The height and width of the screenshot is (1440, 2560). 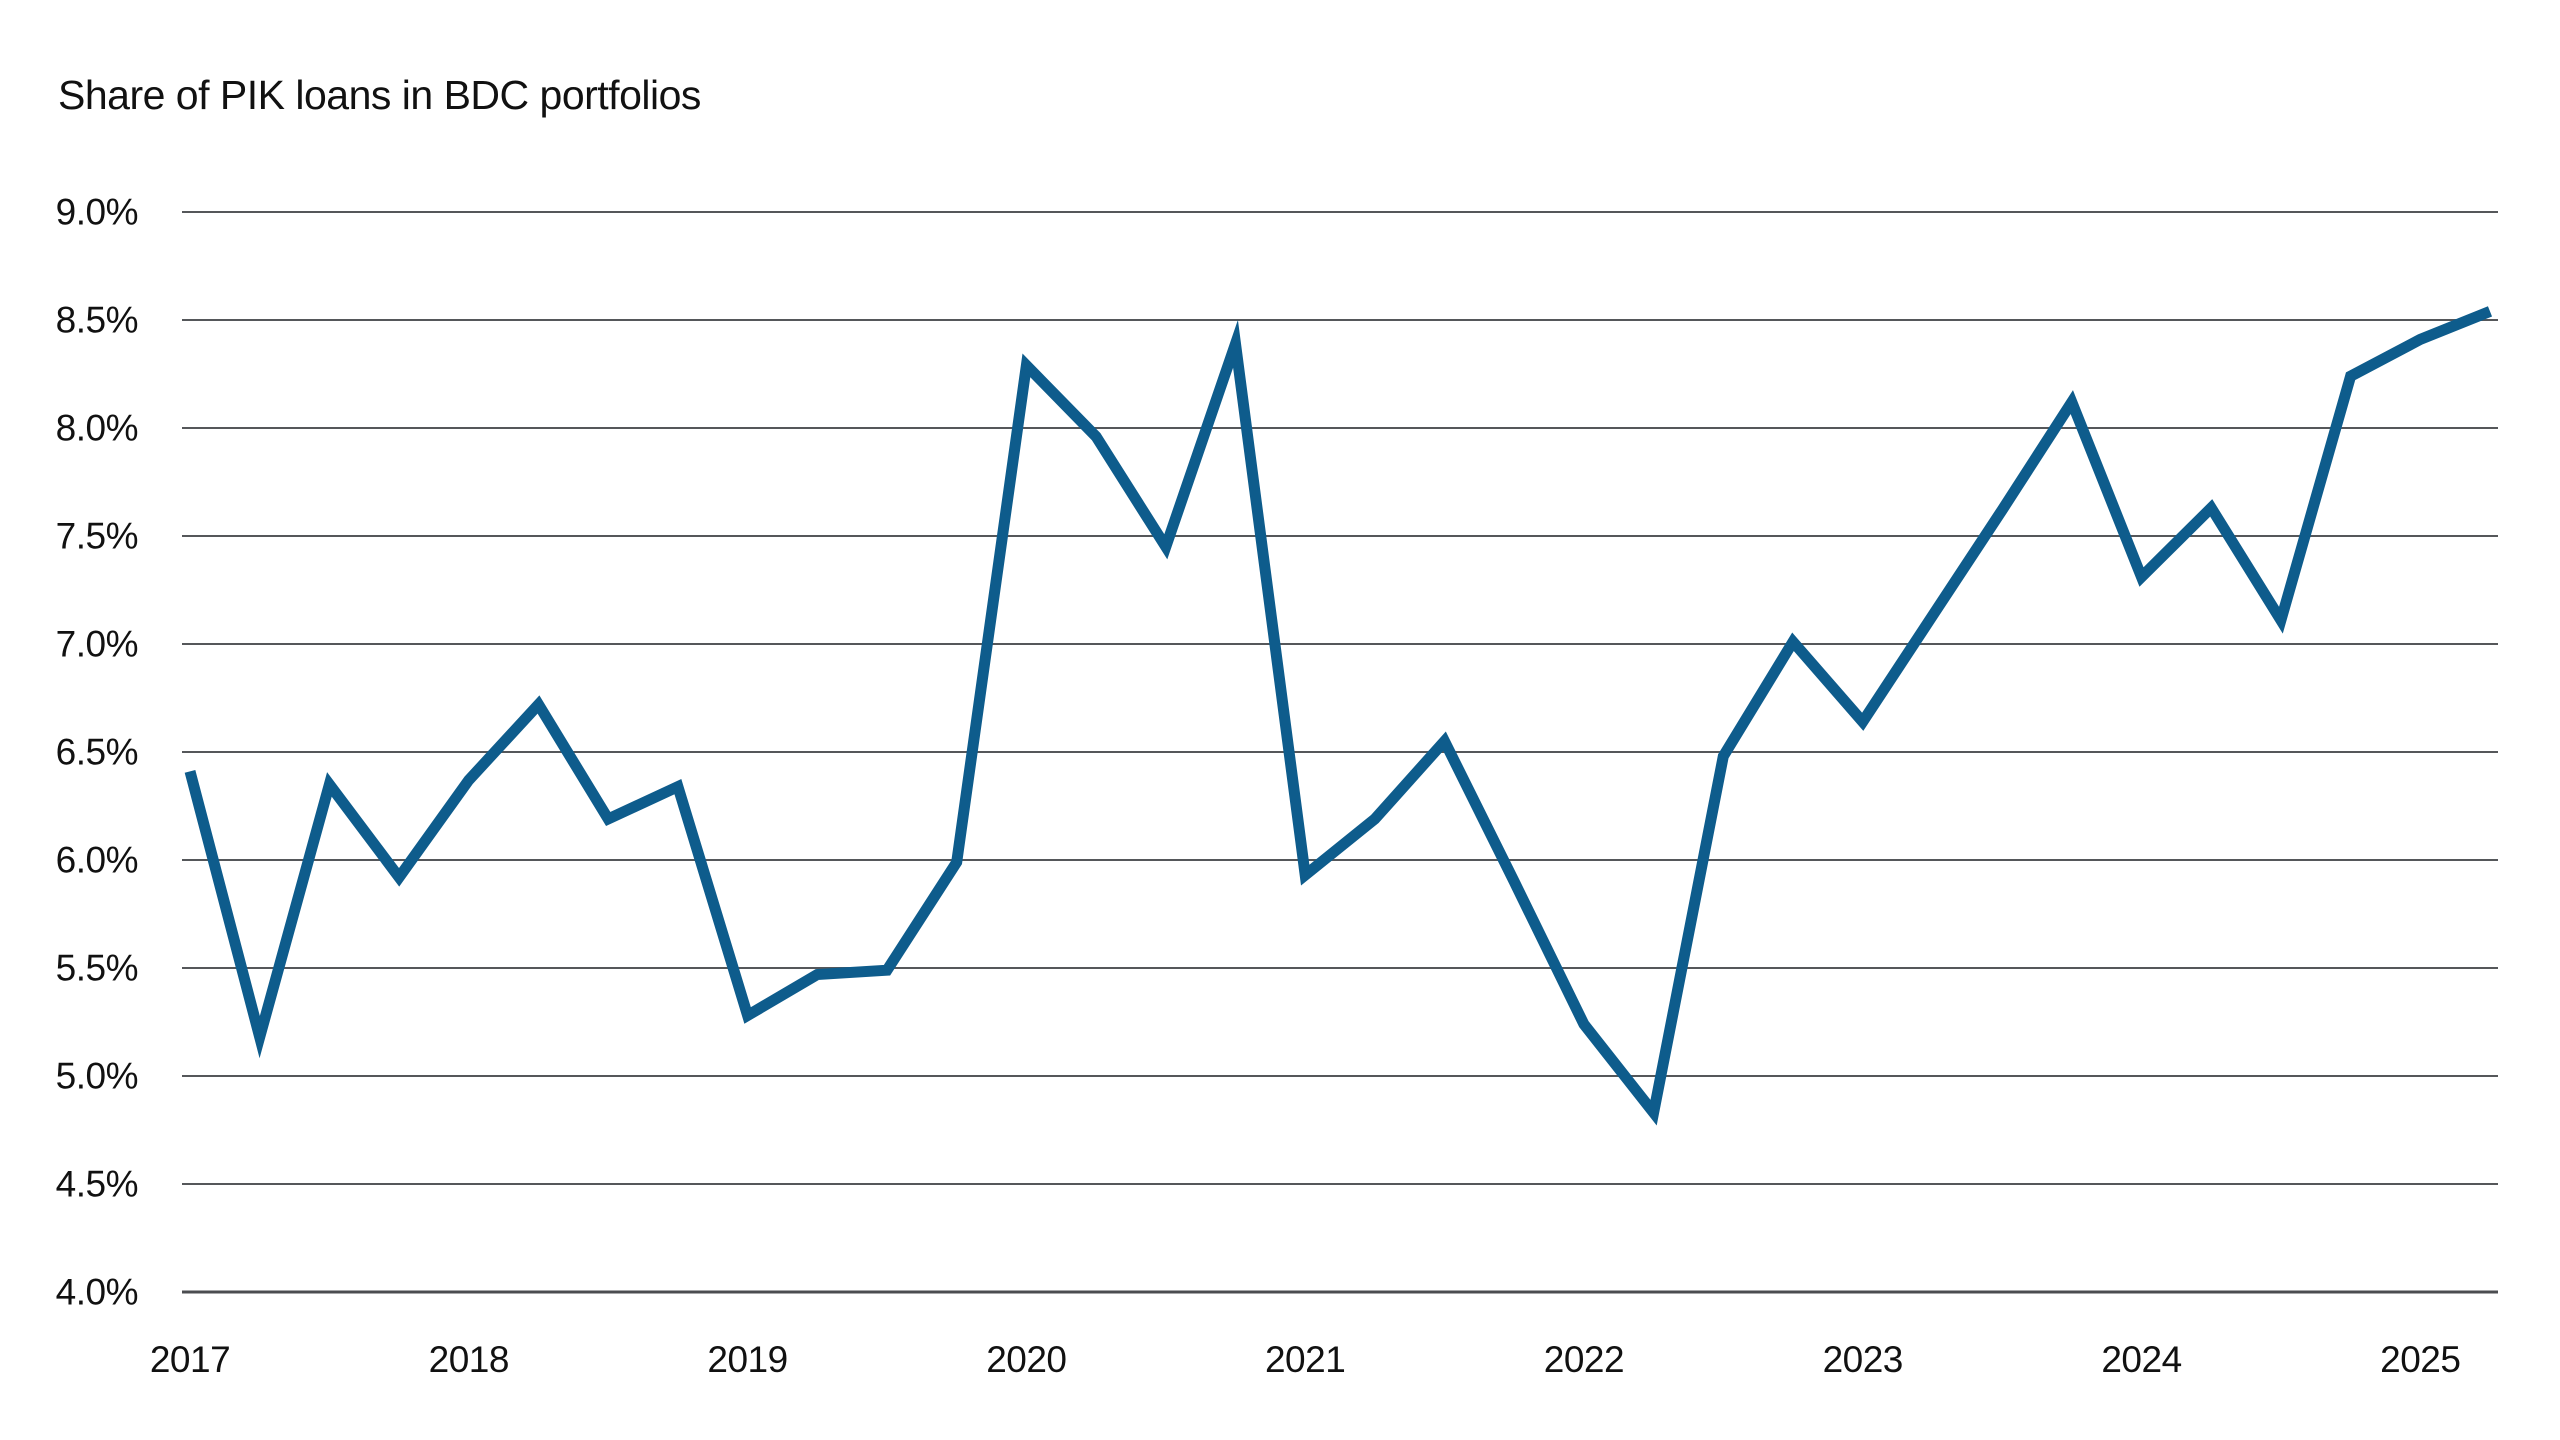 What do you see at coordinates (97, 644) in the screenshot?
I see `y-tick-label: 7.0%` at bounding box center [97, 644].